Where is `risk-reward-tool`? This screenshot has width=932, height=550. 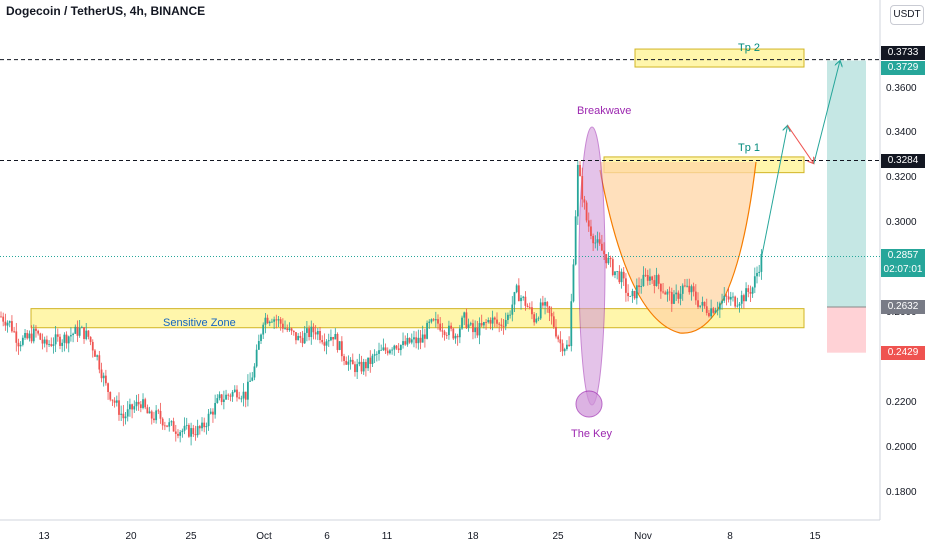 risk-reward-tool is located at coordinates (846, 206).